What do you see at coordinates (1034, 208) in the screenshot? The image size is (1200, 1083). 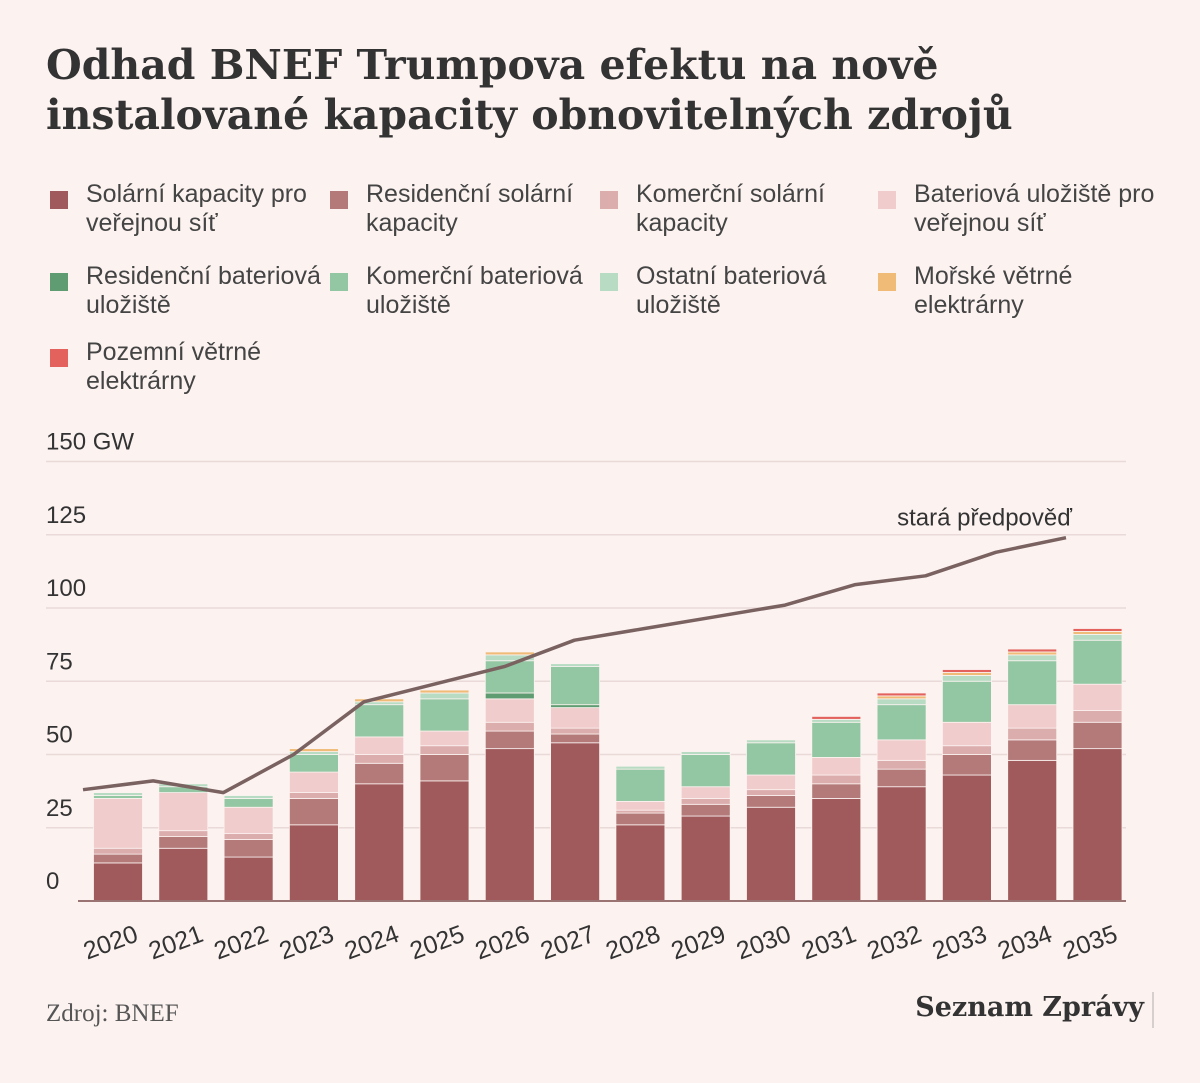 I see `legend-label: Bateriová uložiště pro veřejnou síť` at bounding box center [1034, 208].